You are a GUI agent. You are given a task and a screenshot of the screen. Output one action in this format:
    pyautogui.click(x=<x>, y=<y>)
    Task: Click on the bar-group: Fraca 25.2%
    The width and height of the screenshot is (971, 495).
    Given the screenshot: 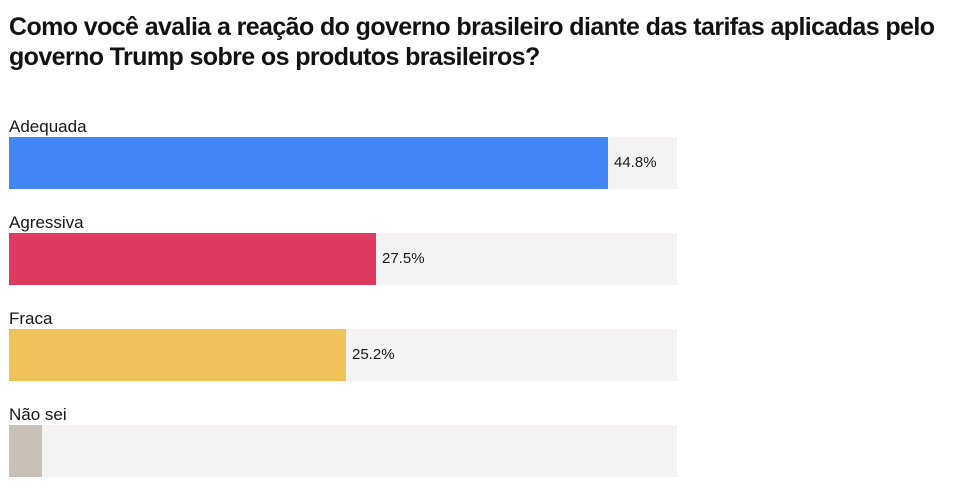 What is the action you would take?
    pyautogui.click(x=343, y=354)
    